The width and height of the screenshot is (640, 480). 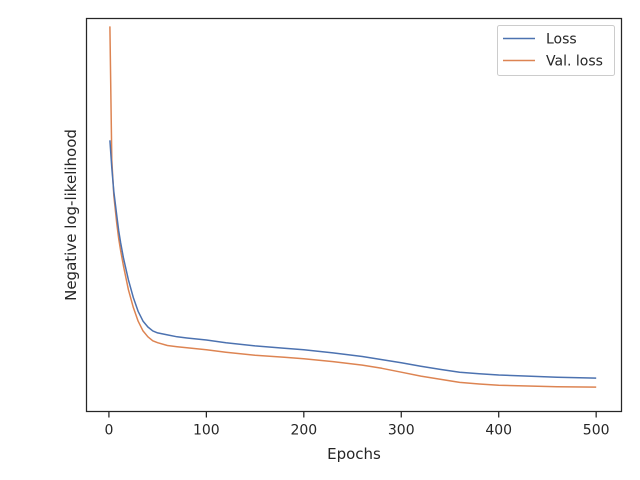 I want to click on x-tick-label: 500, so click(x=596, y=431).